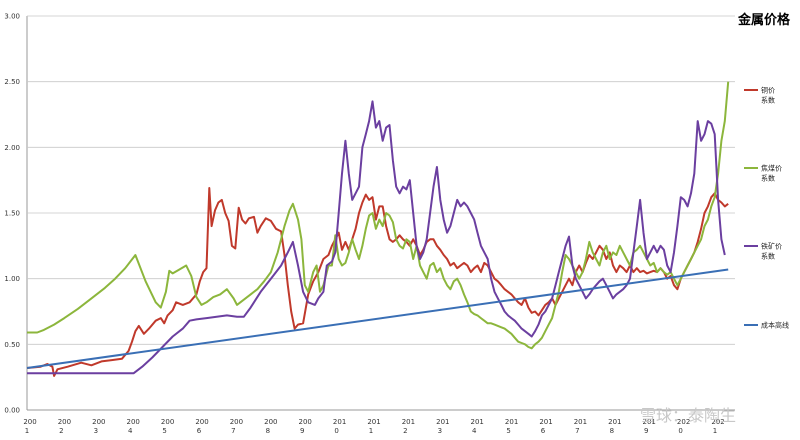  Describe the element at coordinates (688, 415) in the screenshot. I see `watermark: 雪球：泰陶生` at that location.